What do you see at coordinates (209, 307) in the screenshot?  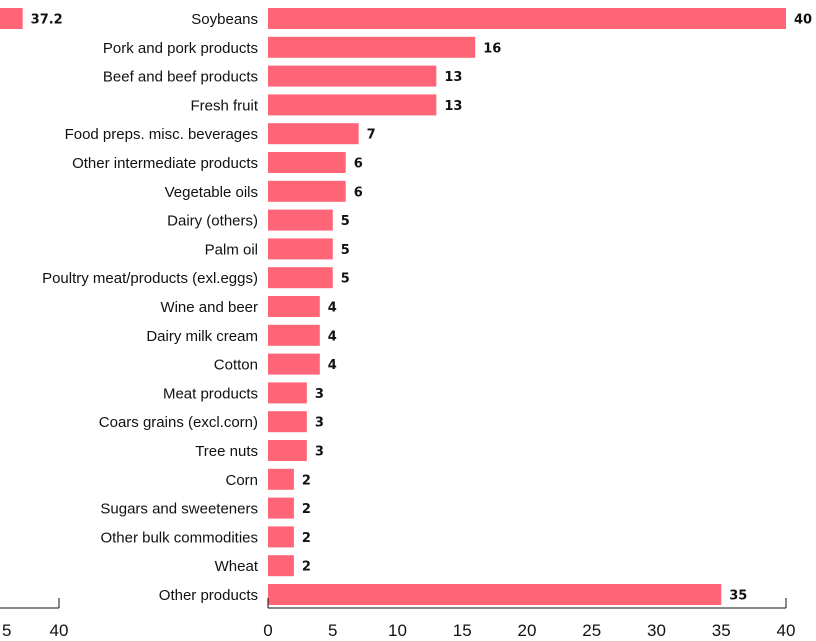 I see `category-label: Wine and beer` at bounding box center [209, 307].